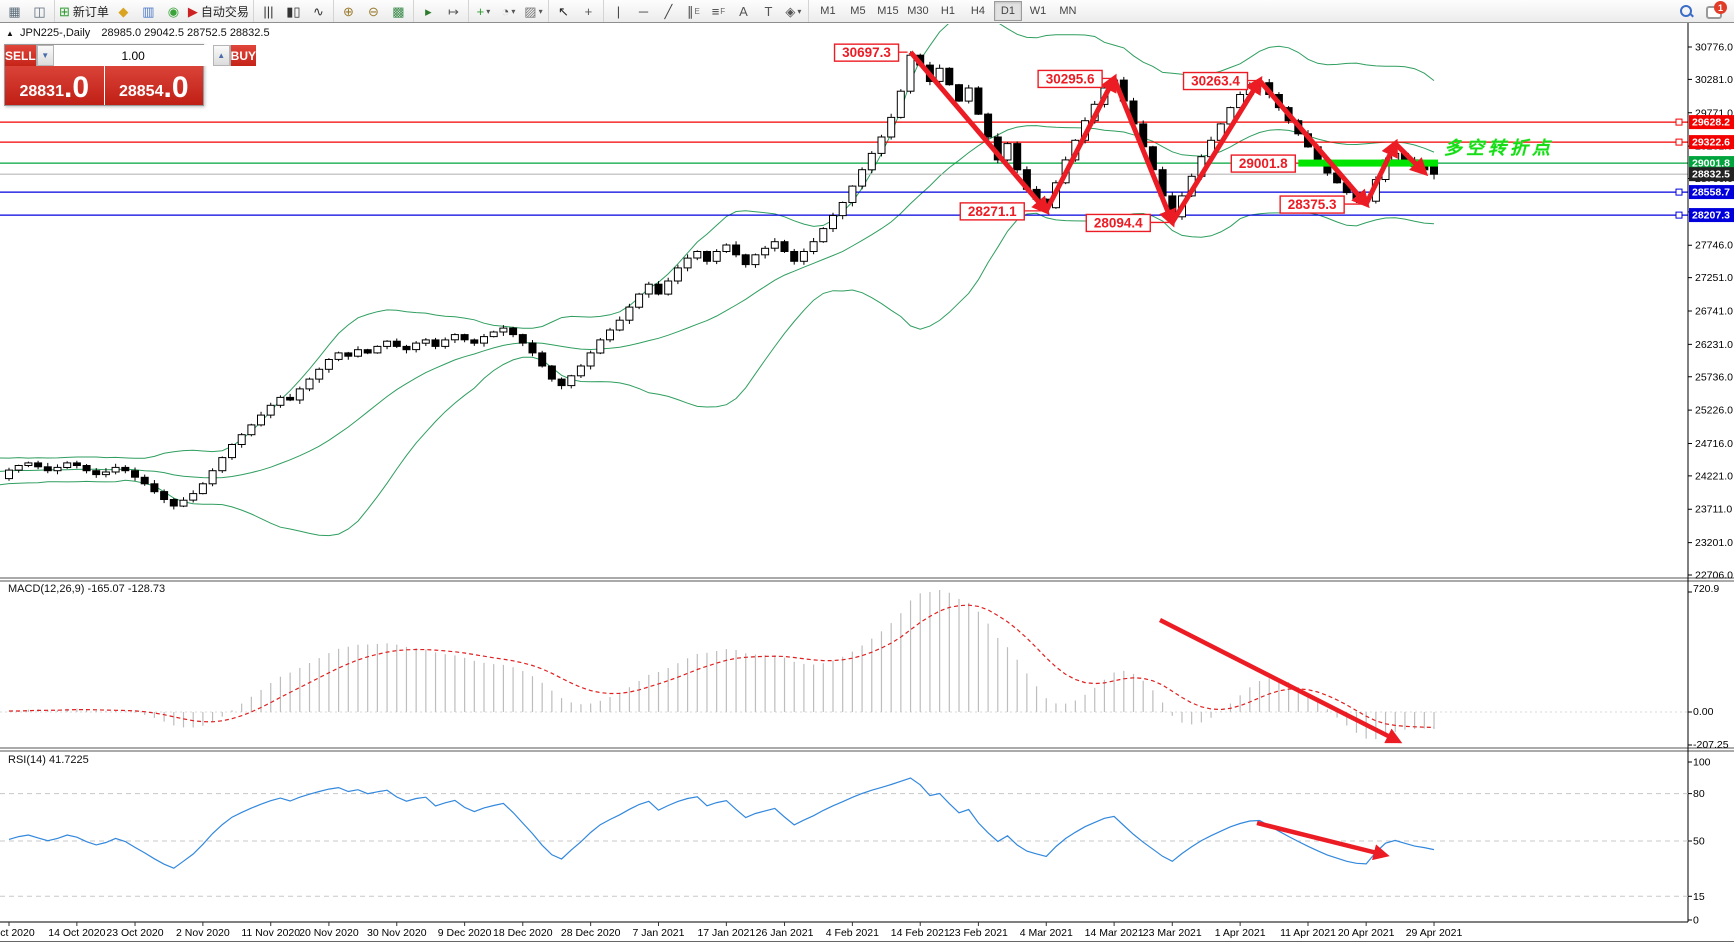 The height and width of the screenshot is (943, 1734). Describe the element at coordinates (221, 55) in the screenshot. I see `volume-up-button: ▲` at that location.